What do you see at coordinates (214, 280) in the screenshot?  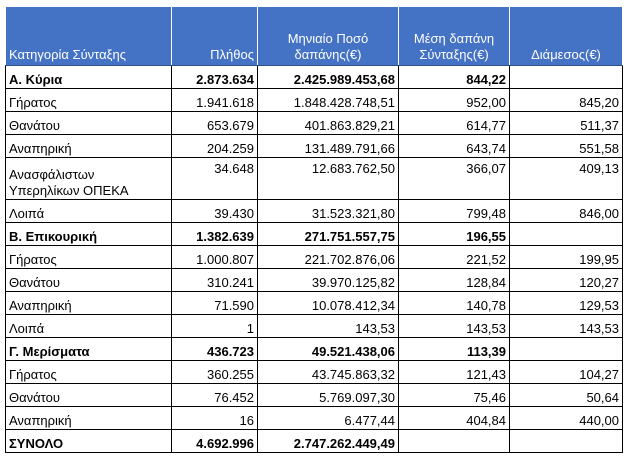 I see `cell-count: 310.241` at bounding box center [214, 280].